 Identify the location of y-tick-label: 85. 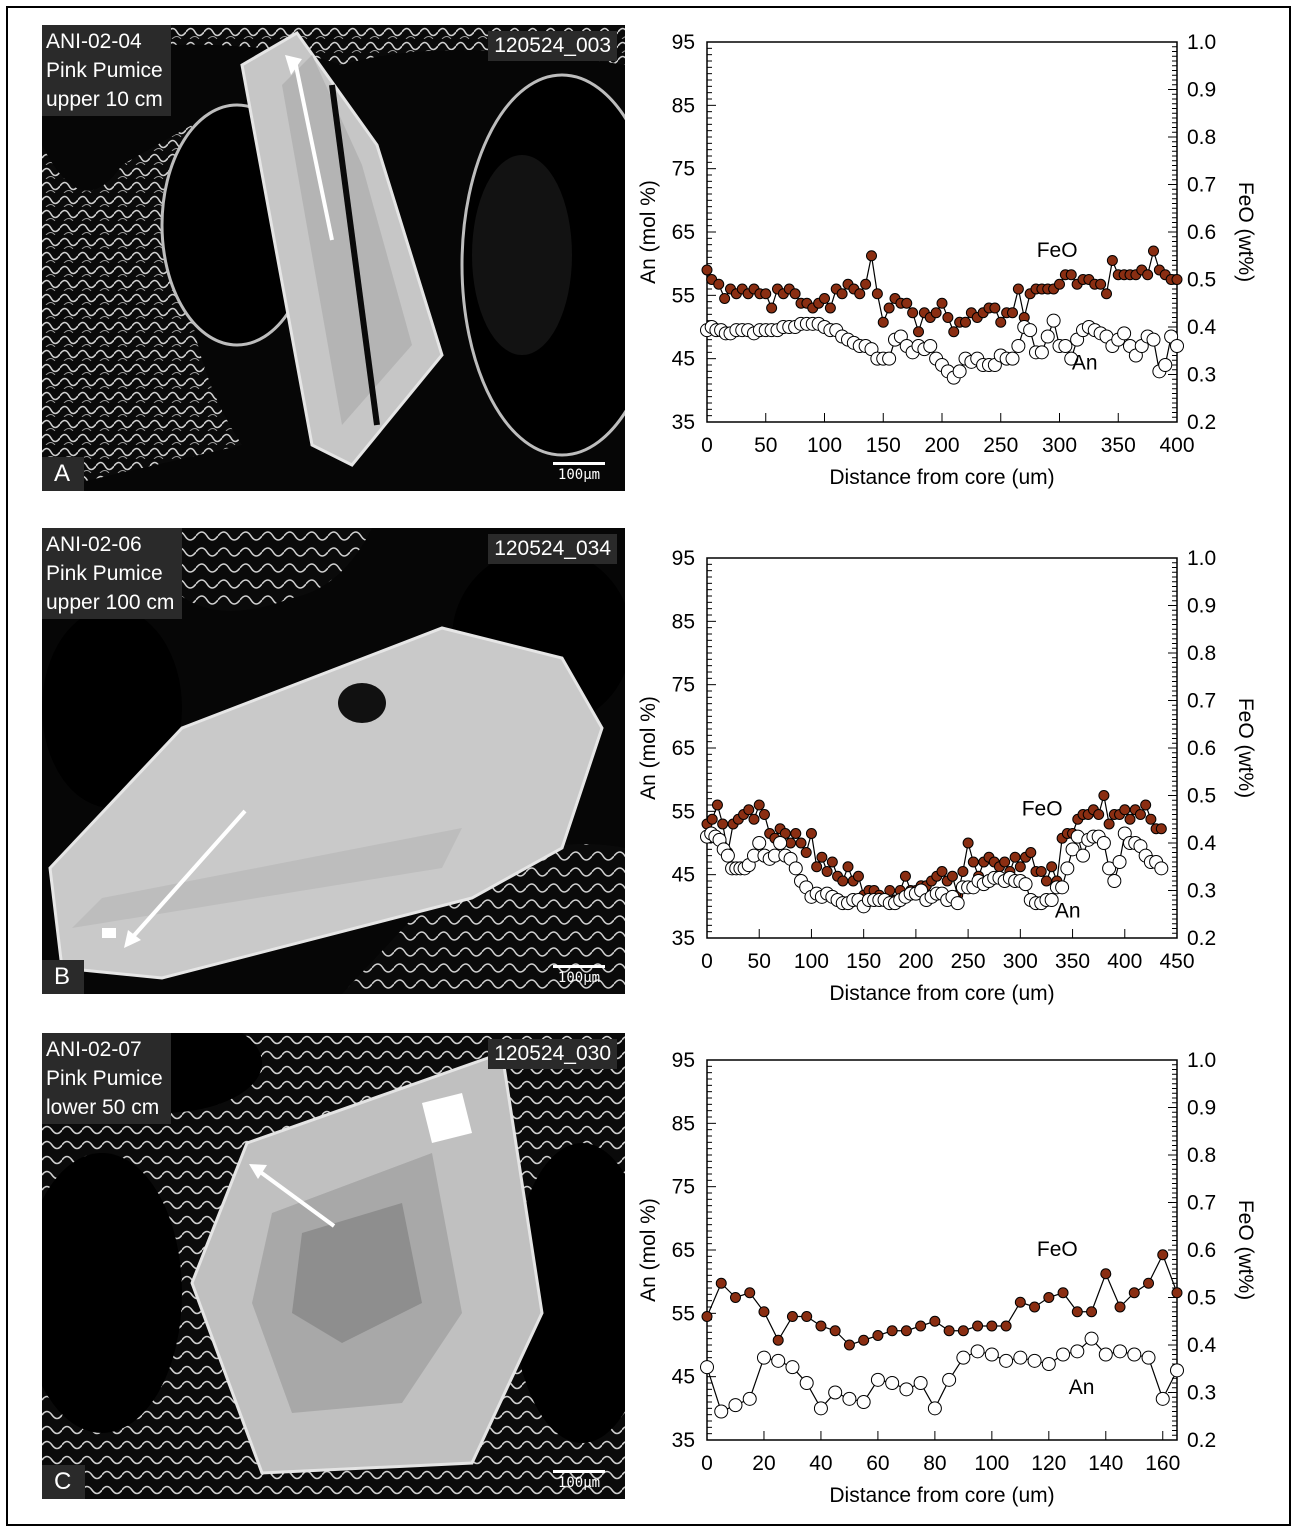
(683, 105).